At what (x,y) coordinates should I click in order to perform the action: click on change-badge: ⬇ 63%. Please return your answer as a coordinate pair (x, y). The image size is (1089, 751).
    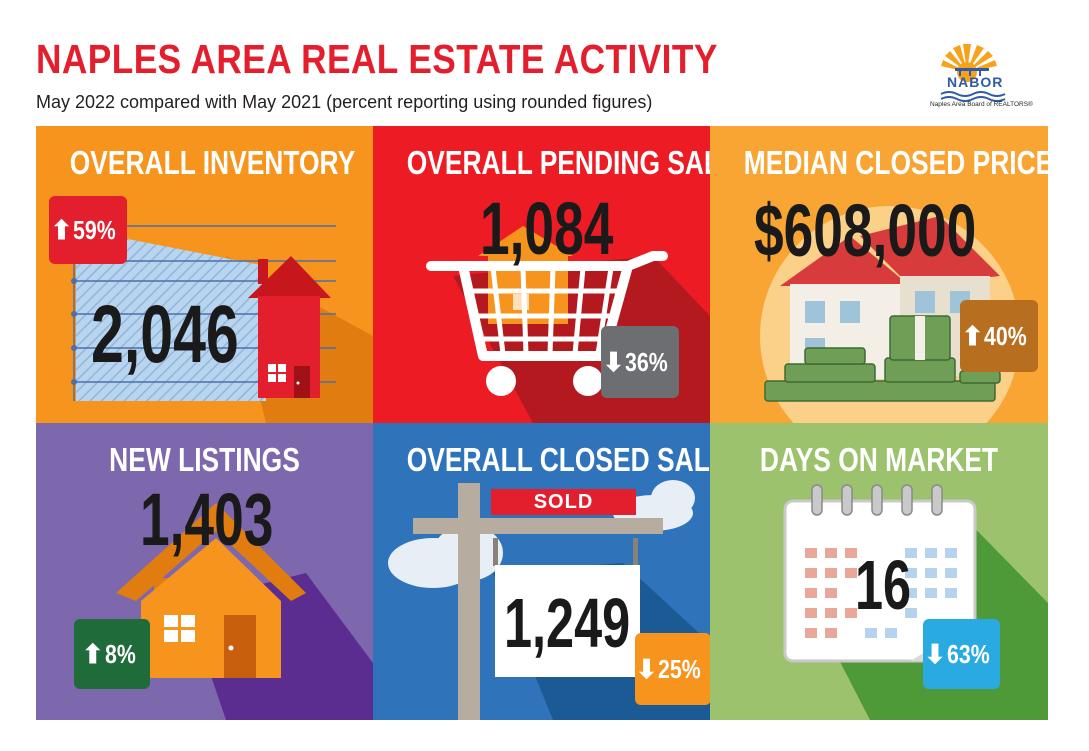
    Looking at the image, I should click on (961, 654).